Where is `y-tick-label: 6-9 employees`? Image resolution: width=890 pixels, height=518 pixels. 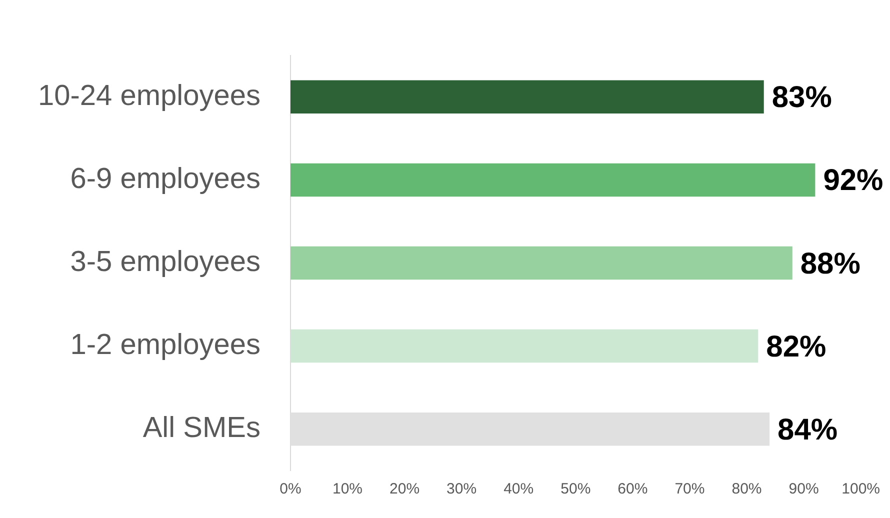 y-tick-label: 6-9 employees is located at coordinates (165, 178).